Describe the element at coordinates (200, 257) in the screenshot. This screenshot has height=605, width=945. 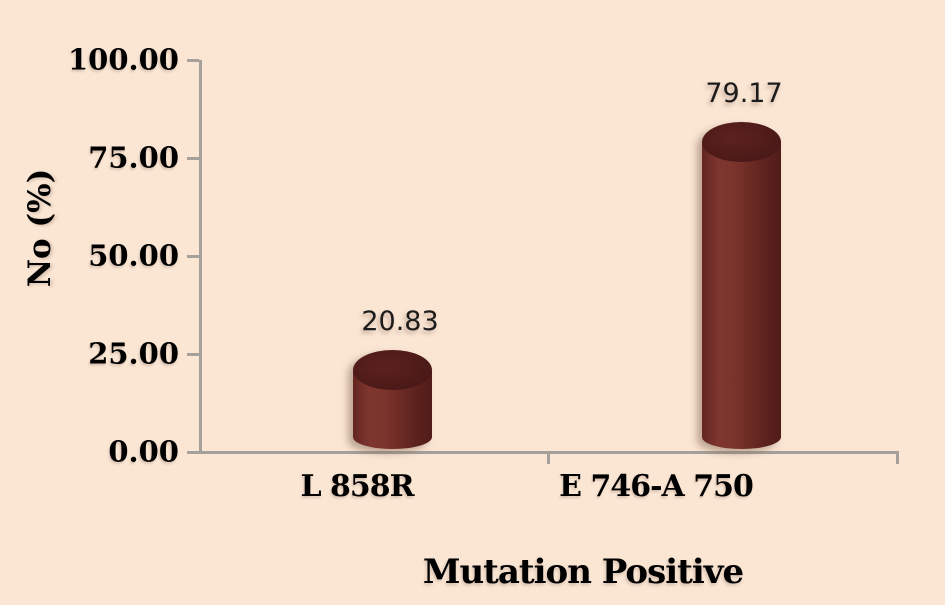
I see `y-axis-line` at that location.